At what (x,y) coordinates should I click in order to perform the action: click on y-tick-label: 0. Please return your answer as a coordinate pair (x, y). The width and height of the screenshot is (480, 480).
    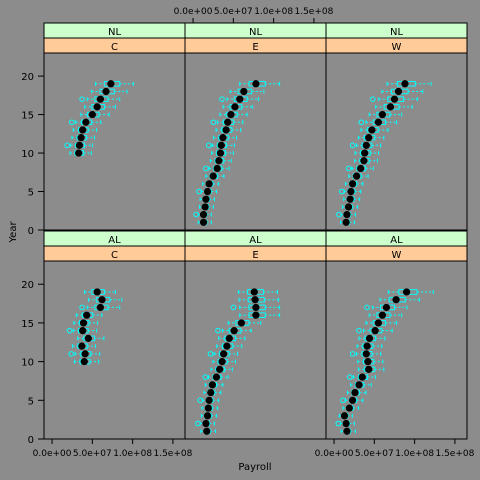
    Looking at the image, I should click on (31, 231).